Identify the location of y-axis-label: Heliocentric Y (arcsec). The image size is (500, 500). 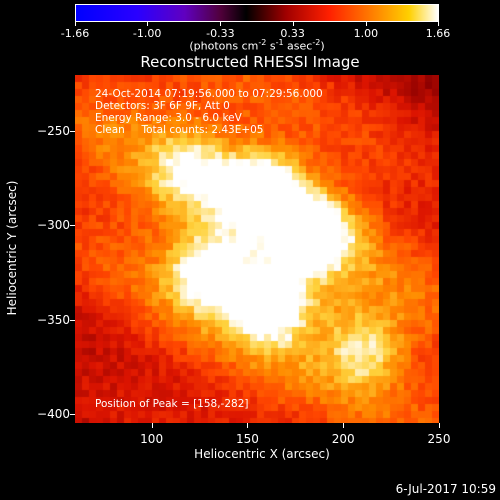
(12, 248).